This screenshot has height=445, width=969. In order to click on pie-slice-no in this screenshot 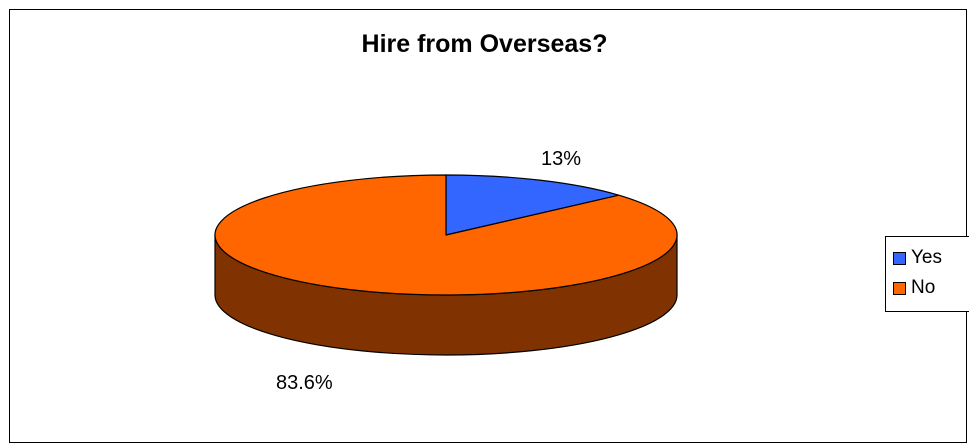, I will do `click(446, 235)`.